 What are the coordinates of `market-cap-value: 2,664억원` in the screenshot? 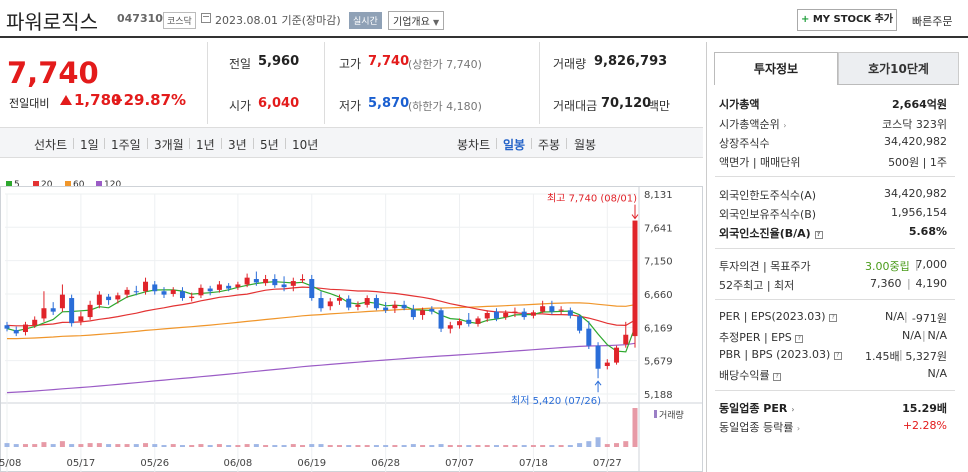 It's located at (919, 104).